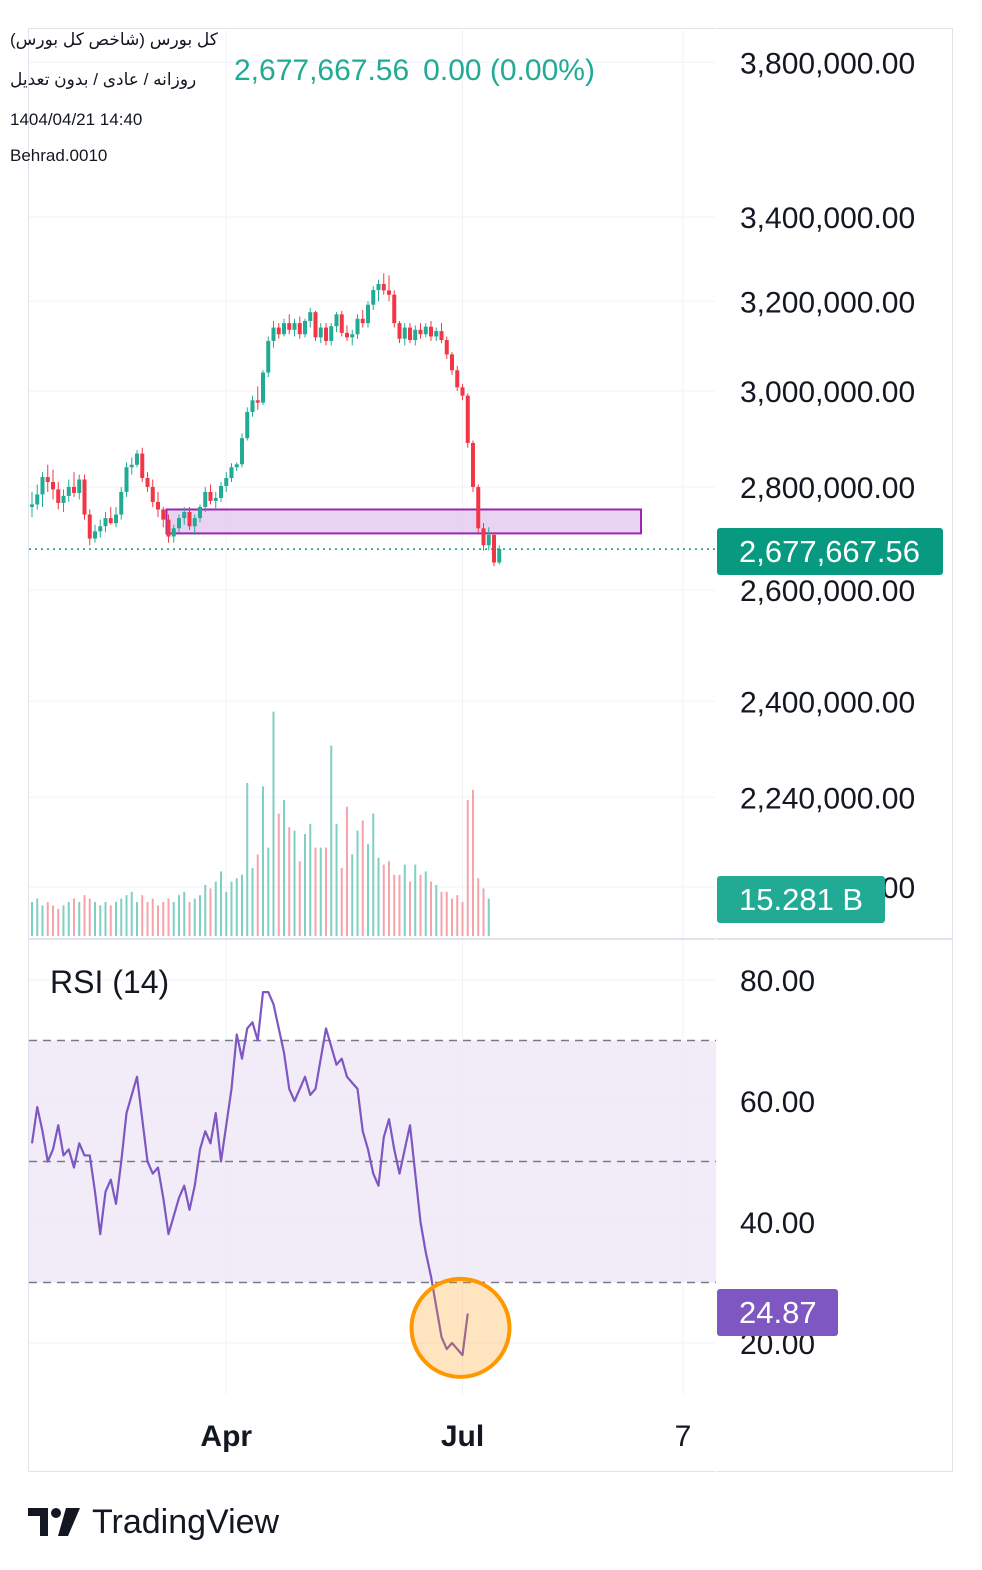 The height and width of the screenshot is (1570, 982). What do you see at coordinates (59, 155) in the screenshot?
I see `author-name: Behrad.0010` at bounding box center [59, 155].